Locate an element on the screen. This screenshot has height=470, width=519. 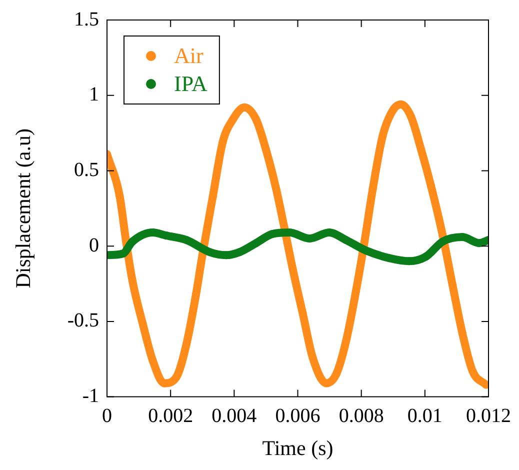
y-tick-label: 0 is located at coordinates (94, 245).